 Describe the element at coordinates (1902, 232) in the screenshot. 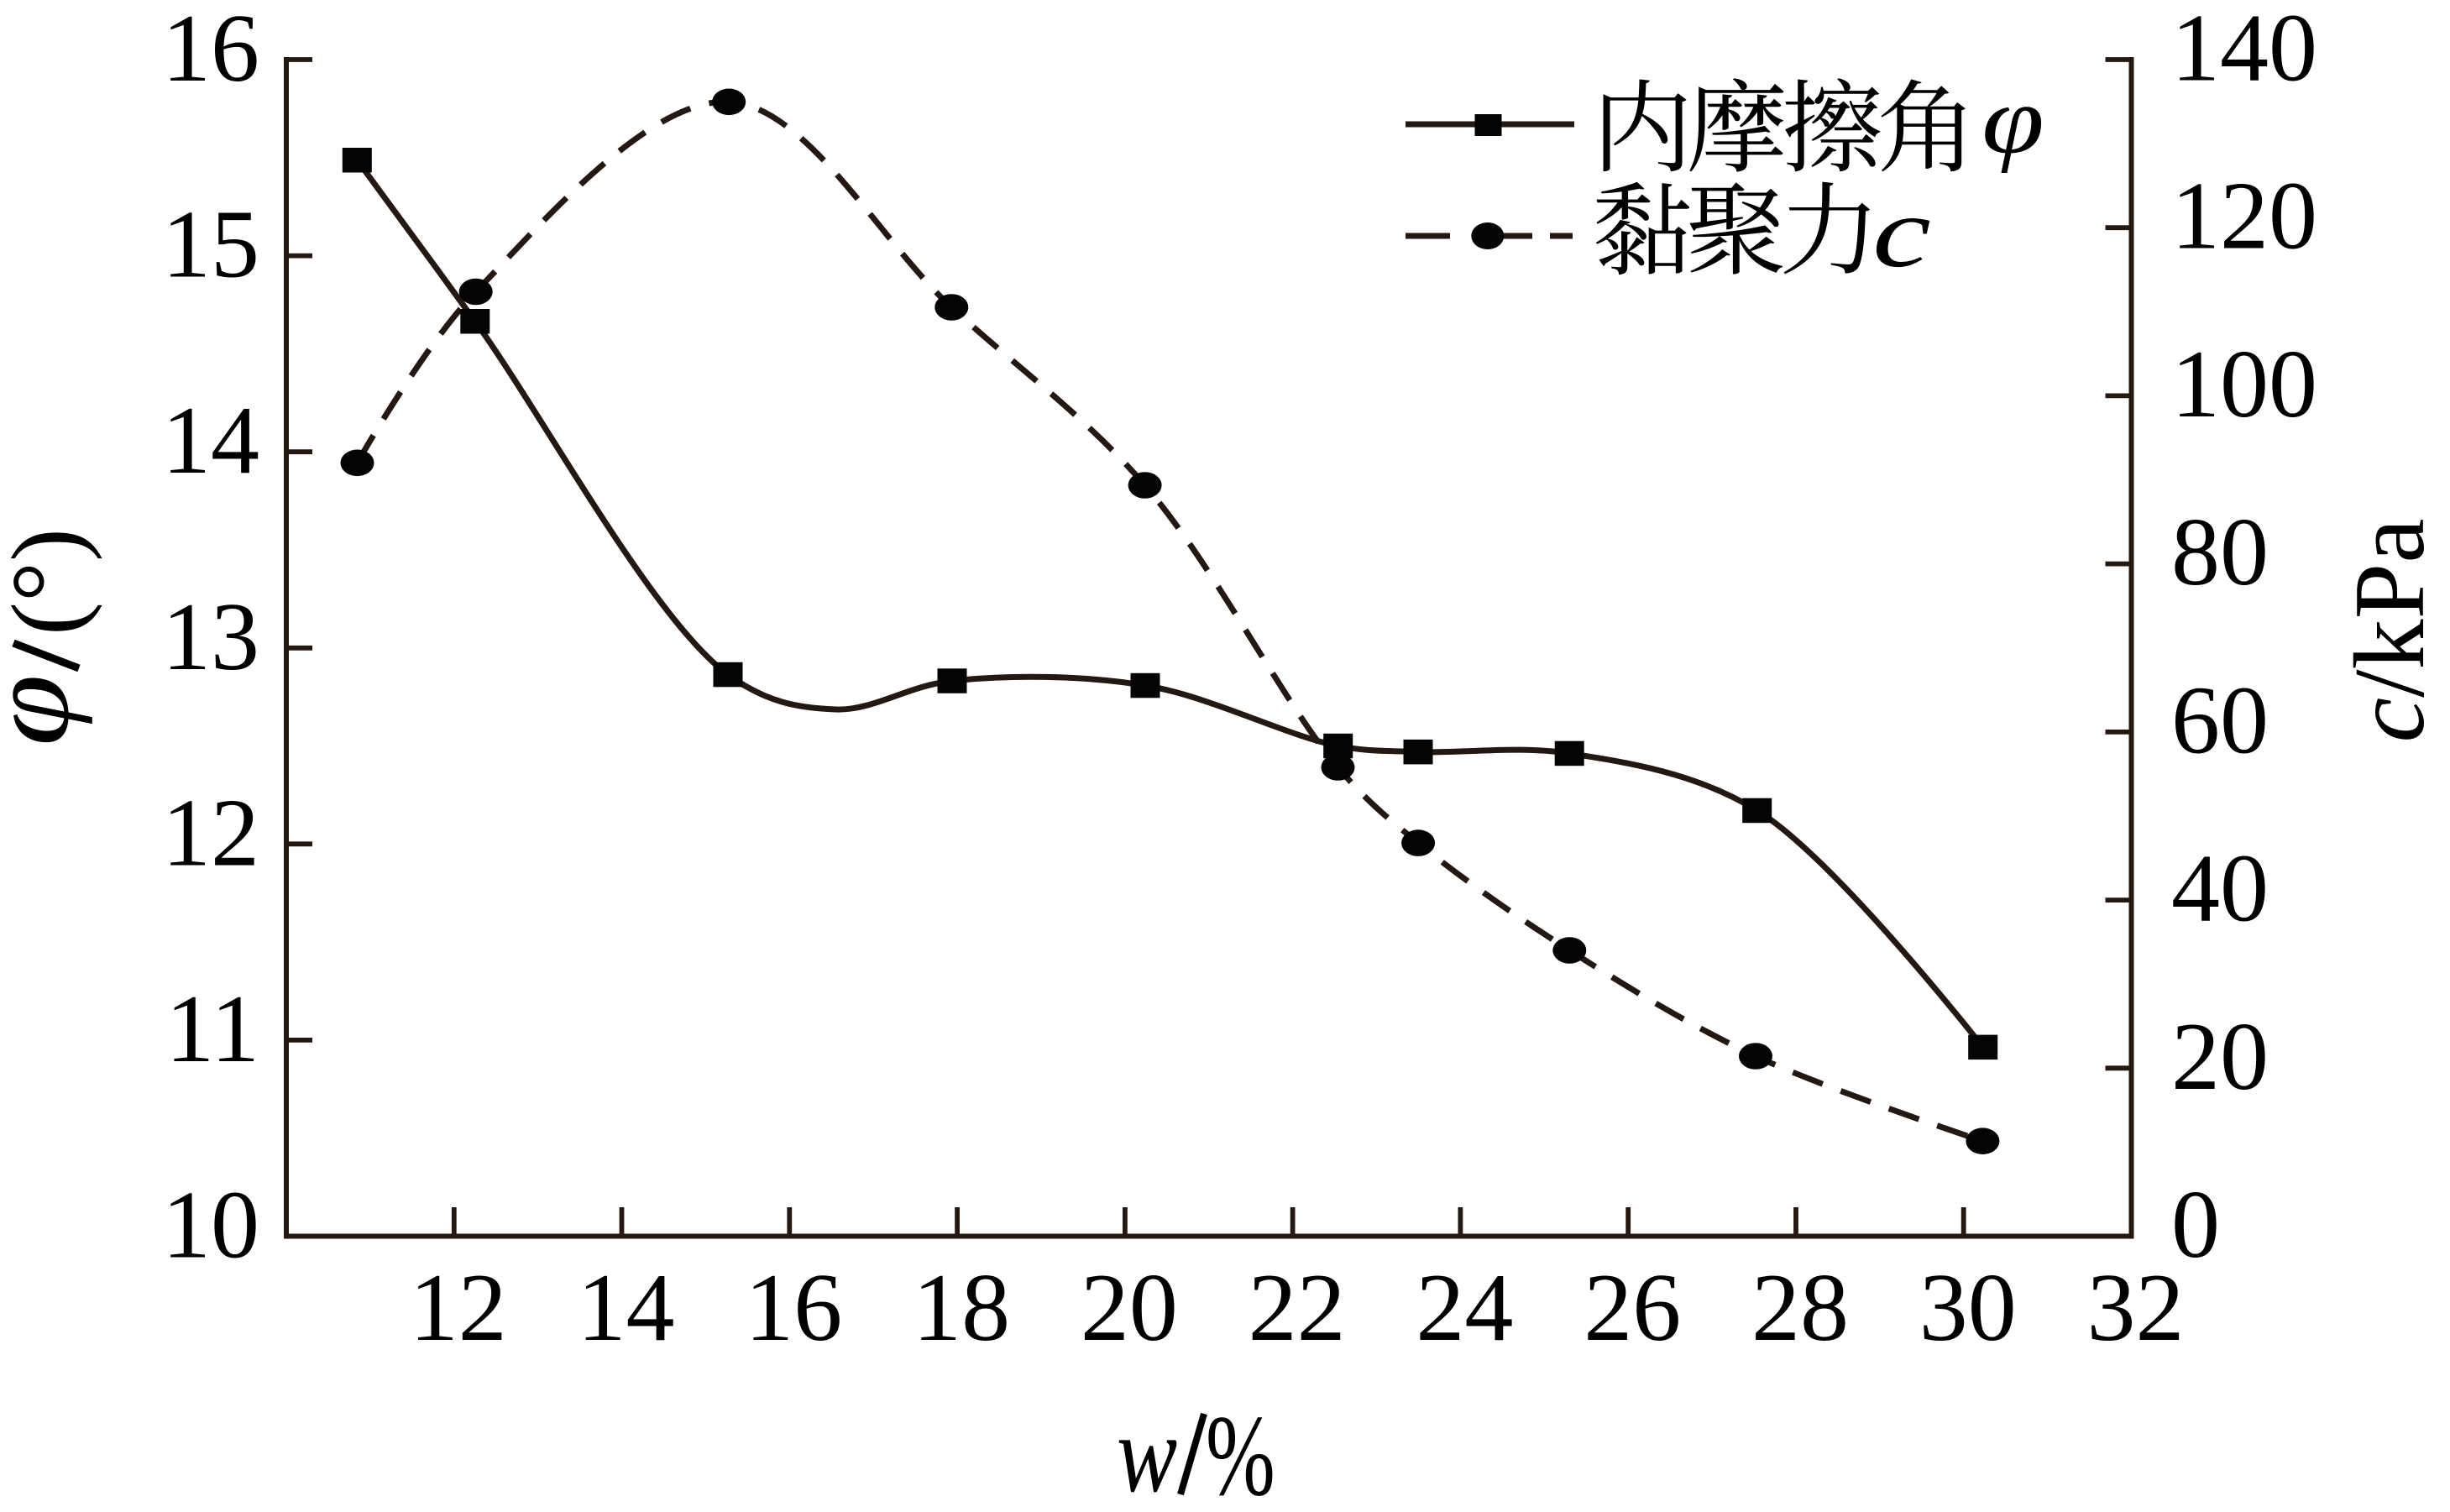

I see `svg-text: c` at that location.